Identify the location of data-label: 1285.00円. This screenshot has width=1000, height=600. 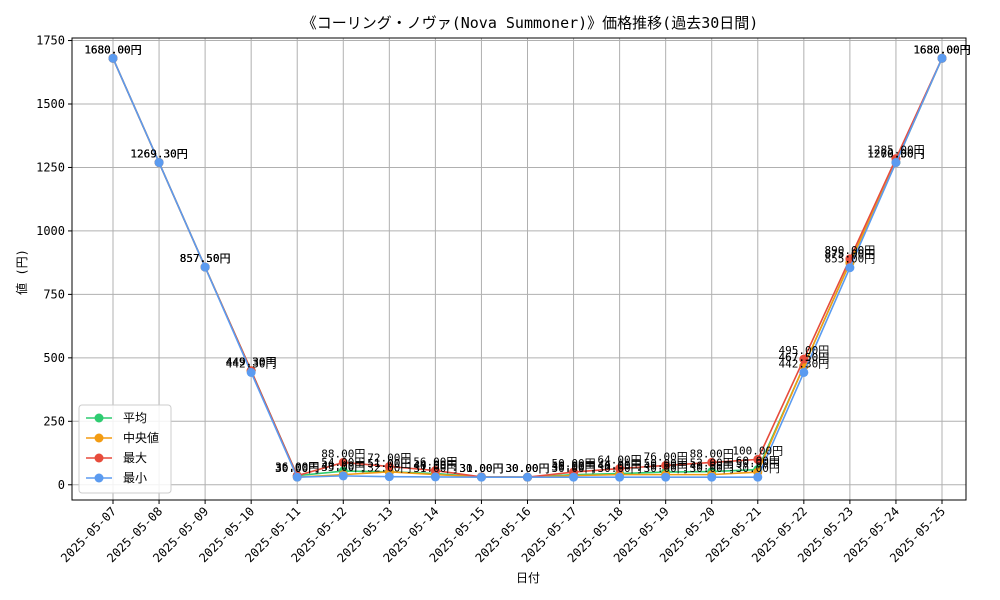
(895, 150).